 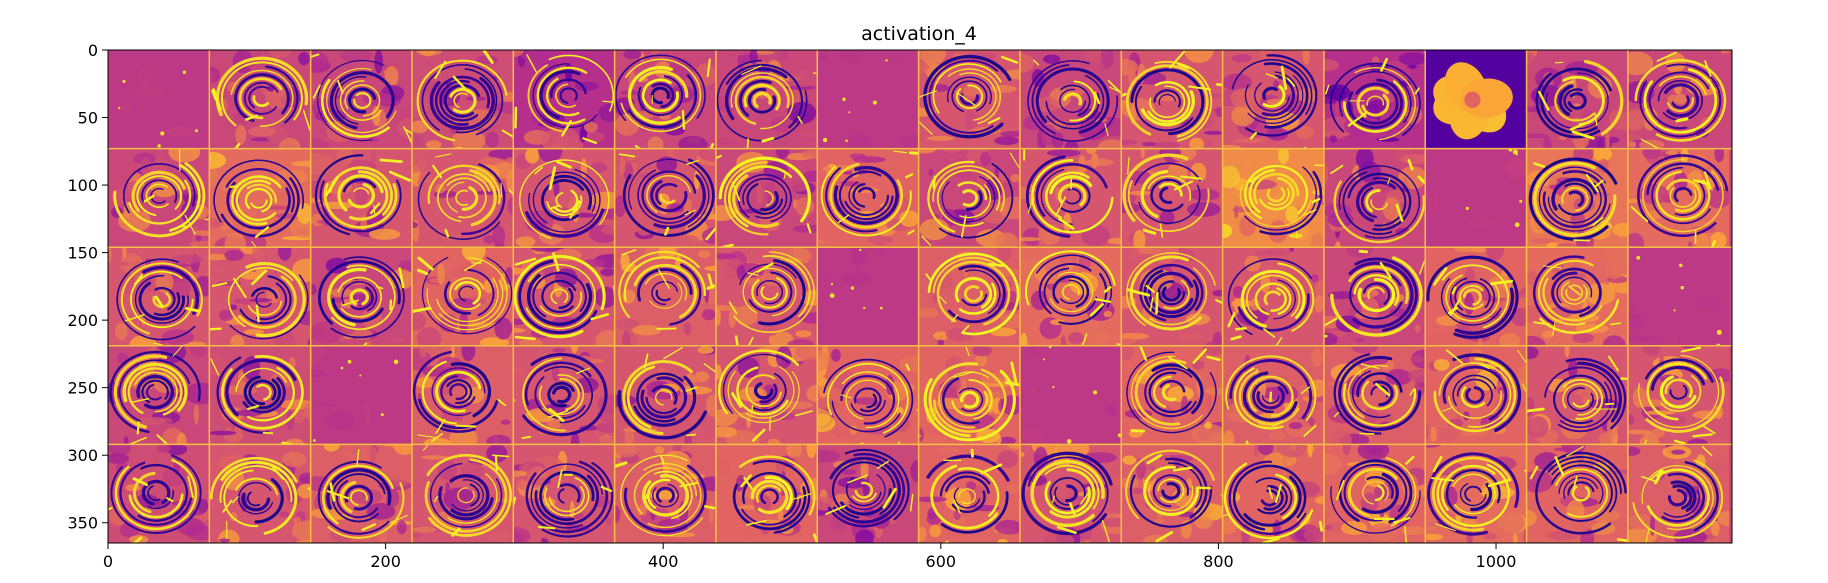 What do you see at coordinates (88, 118) in the screenshot?
I see `y-tick-label: 50` at bounding box center [88, 118].